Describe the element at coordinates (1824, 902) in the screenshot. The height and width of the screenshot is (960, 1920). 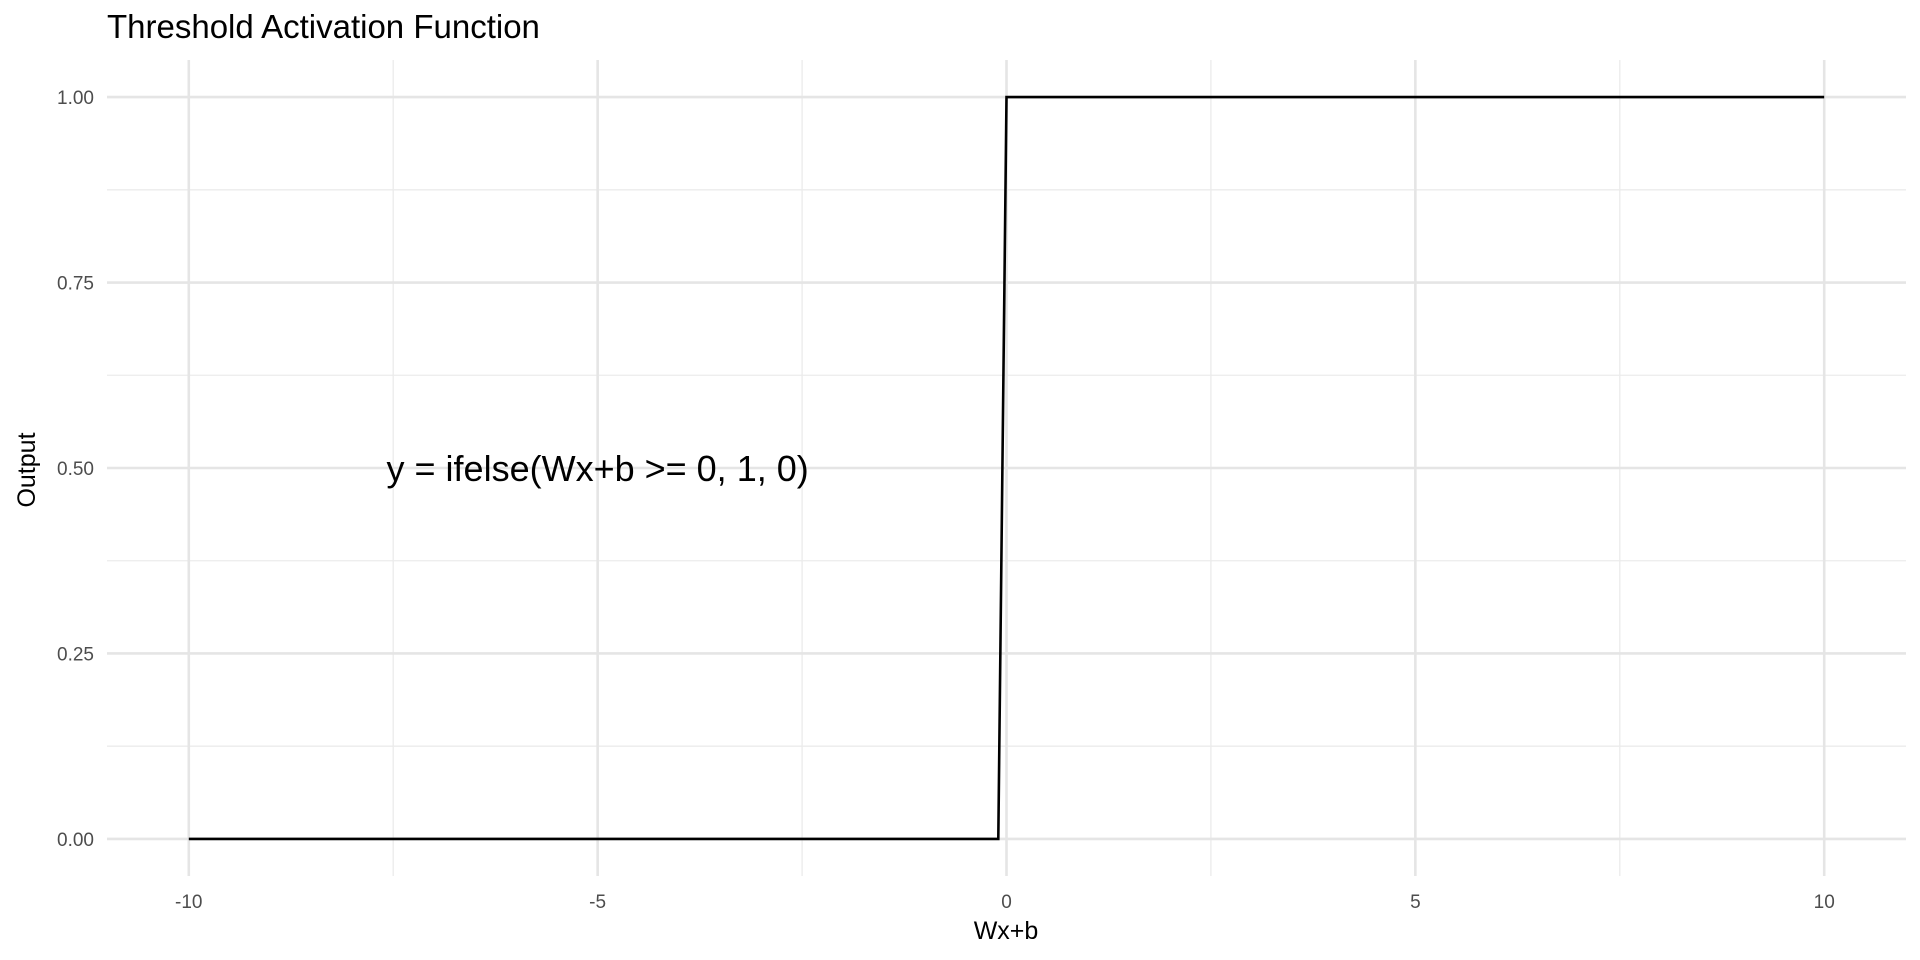
I see `x-tick-label: 10` at that location.